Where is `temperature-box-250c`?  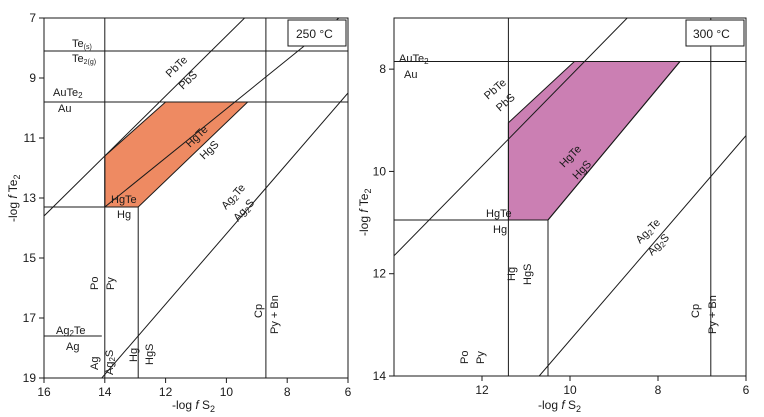
temperature-box-250c is located at coordinates (317, 33).